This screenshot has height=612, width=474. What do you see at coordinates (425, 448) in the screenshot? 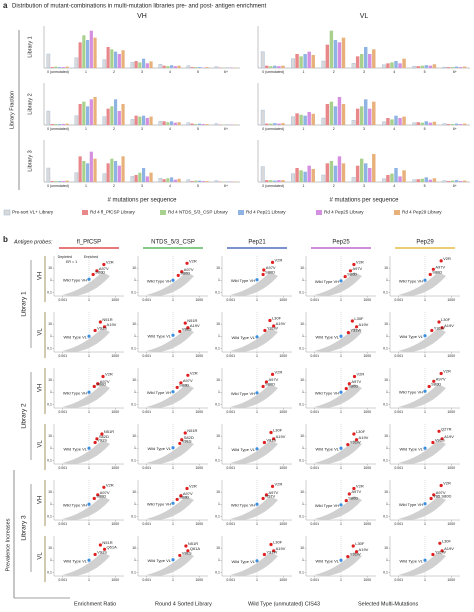
I see `wild-type-point` at bounding box center [425, 448].